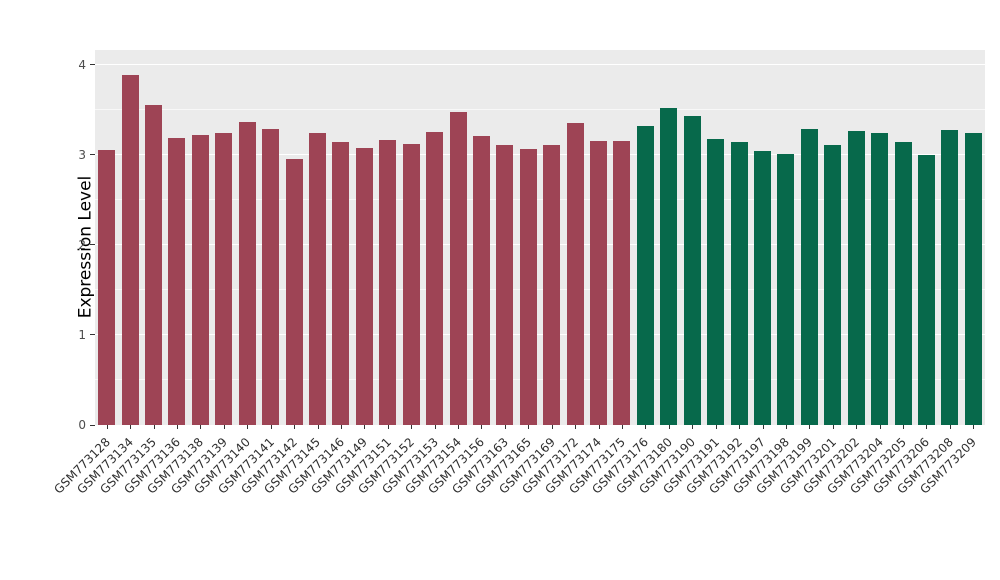 The image size is (1000, 580). What do you see at coordinates (82, 154) in the screenshot?
I see `y-tick-label: 3` at bounding box center [82, 154].